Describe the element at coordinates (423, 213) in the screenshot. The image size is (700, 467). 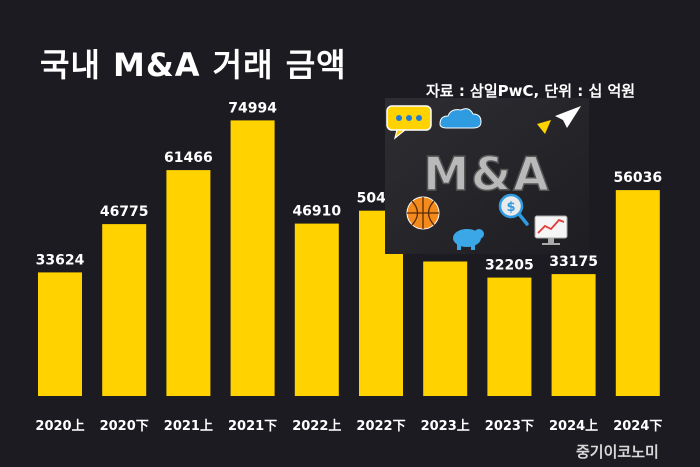
I see `globe-ball-icon` at that location.